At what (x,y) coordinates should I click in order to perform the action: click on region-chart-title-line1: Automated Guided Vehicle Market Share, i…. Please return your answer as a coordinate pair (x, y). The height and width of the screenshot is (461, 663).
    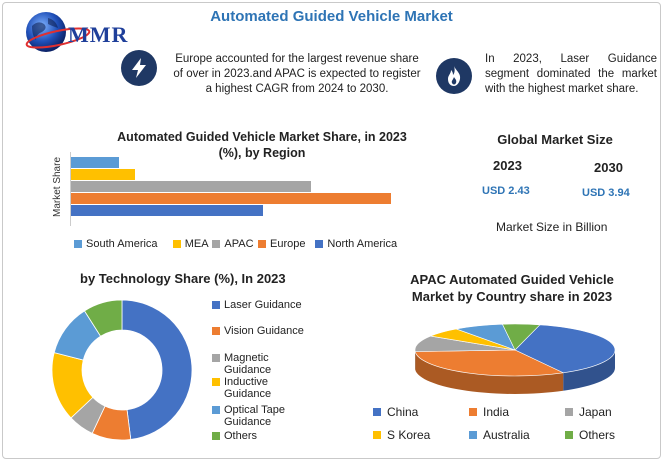
    Looking at the image, I should click on (262, 137).